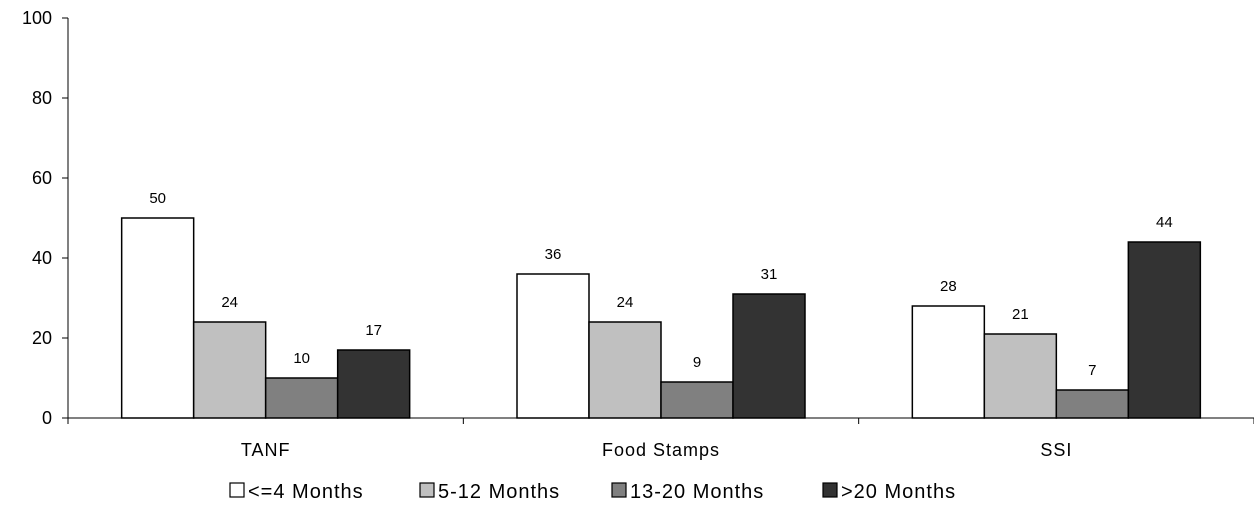 This screenshot has width=1254, height=518. What do you see at coordinates (37, 18) in the screenshot?
I see `y-tick-label: 100` at bounding box center [37, 18].